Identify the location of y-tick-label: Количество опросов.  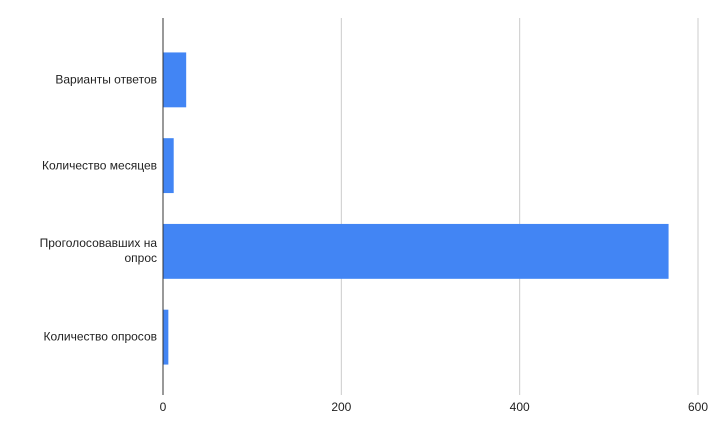
(100, 336).